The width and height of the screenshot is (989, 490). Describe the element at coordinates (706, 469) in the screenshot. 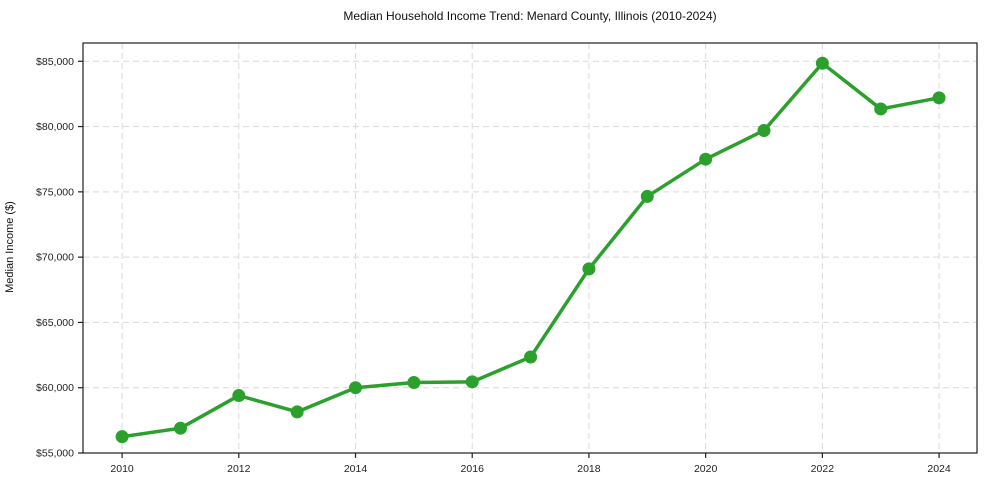

I see `x-tick-label: 2020` at that location.